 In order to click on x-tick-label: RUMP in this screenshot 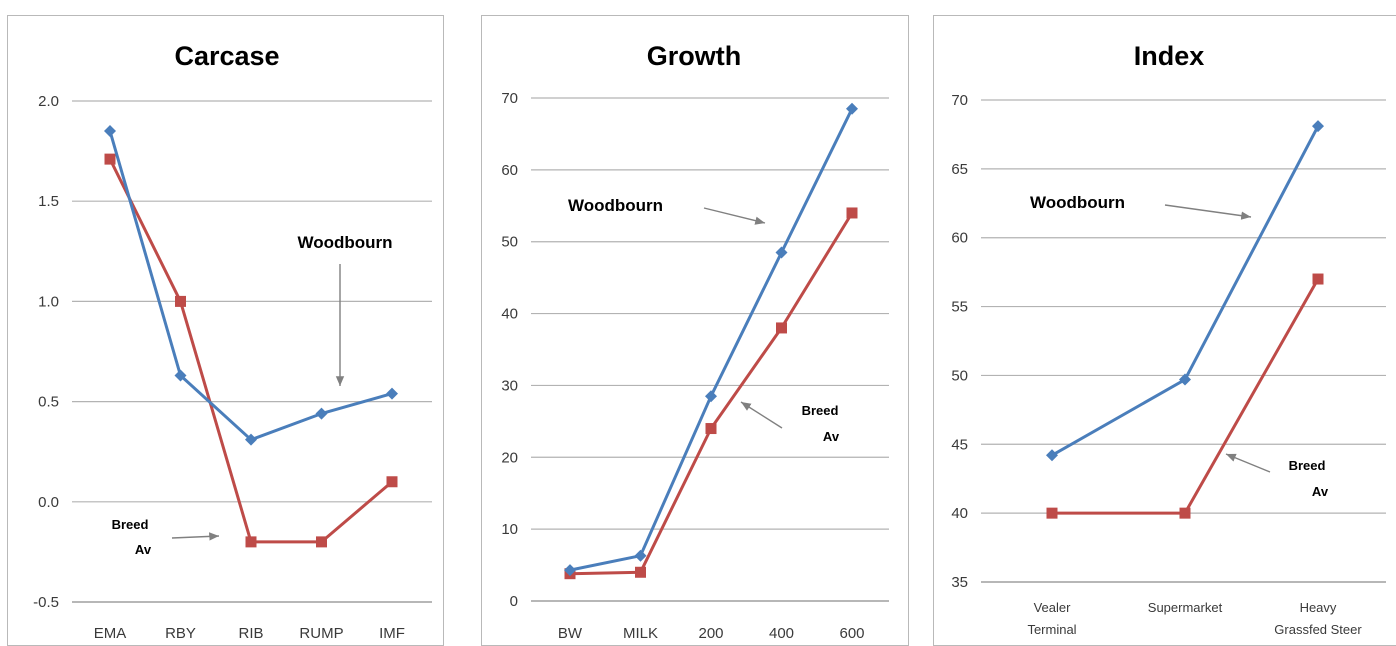, I will do `click(321, 633)`.